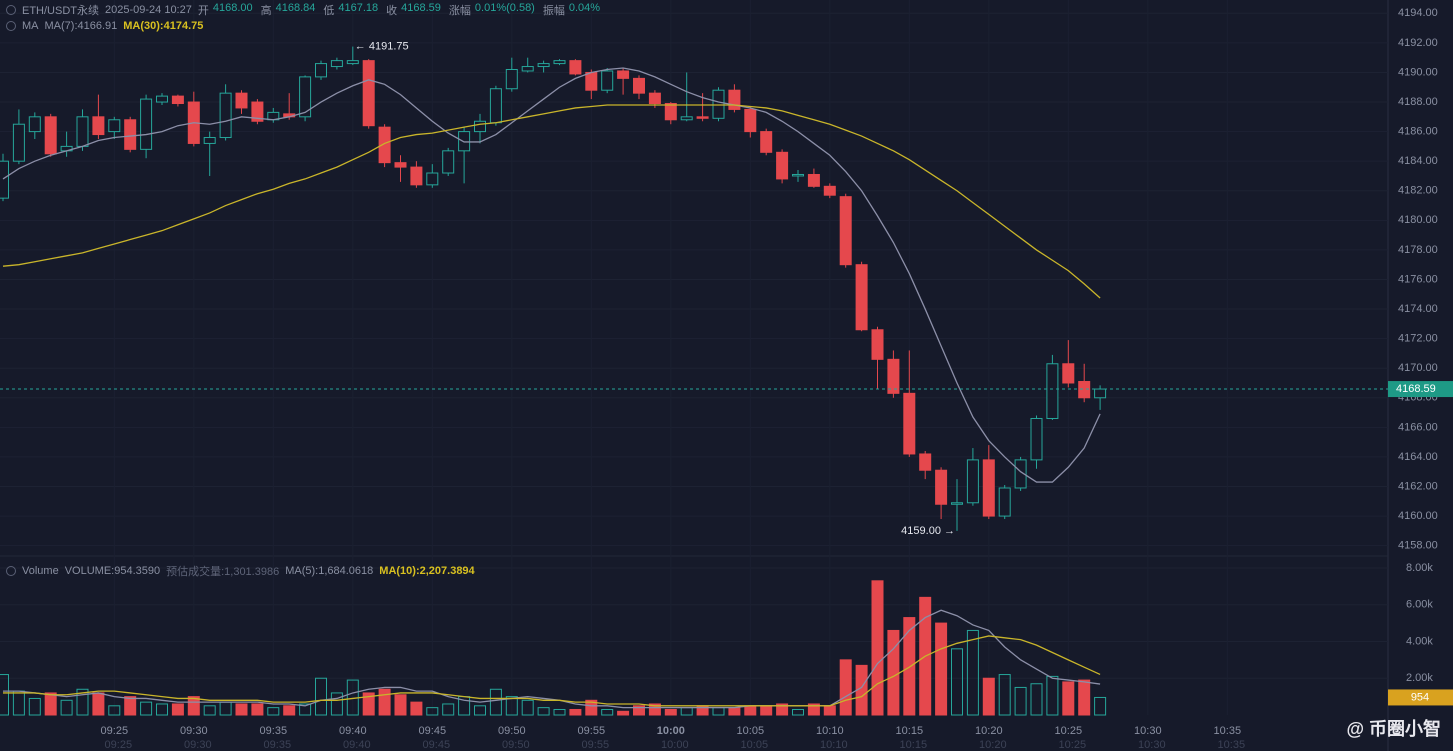 This screenshot has width=1453, height=751. I want to click on volume-title: Volume, so click(40, 571).